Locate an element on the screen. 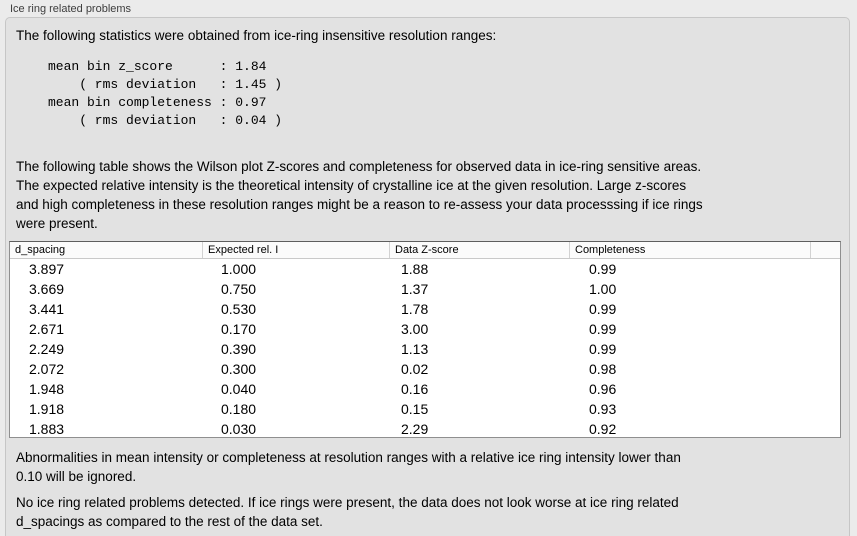 The image size is (857, 536). cell-expected-rel-i: 0.750 is located at coordinates (239, 289).